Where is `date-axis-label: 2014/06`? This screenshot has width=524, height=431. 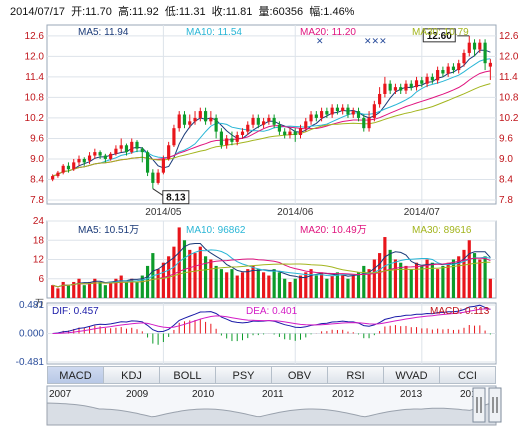
date-axis-label: 2014/06 is located at coordinates (295, 212).